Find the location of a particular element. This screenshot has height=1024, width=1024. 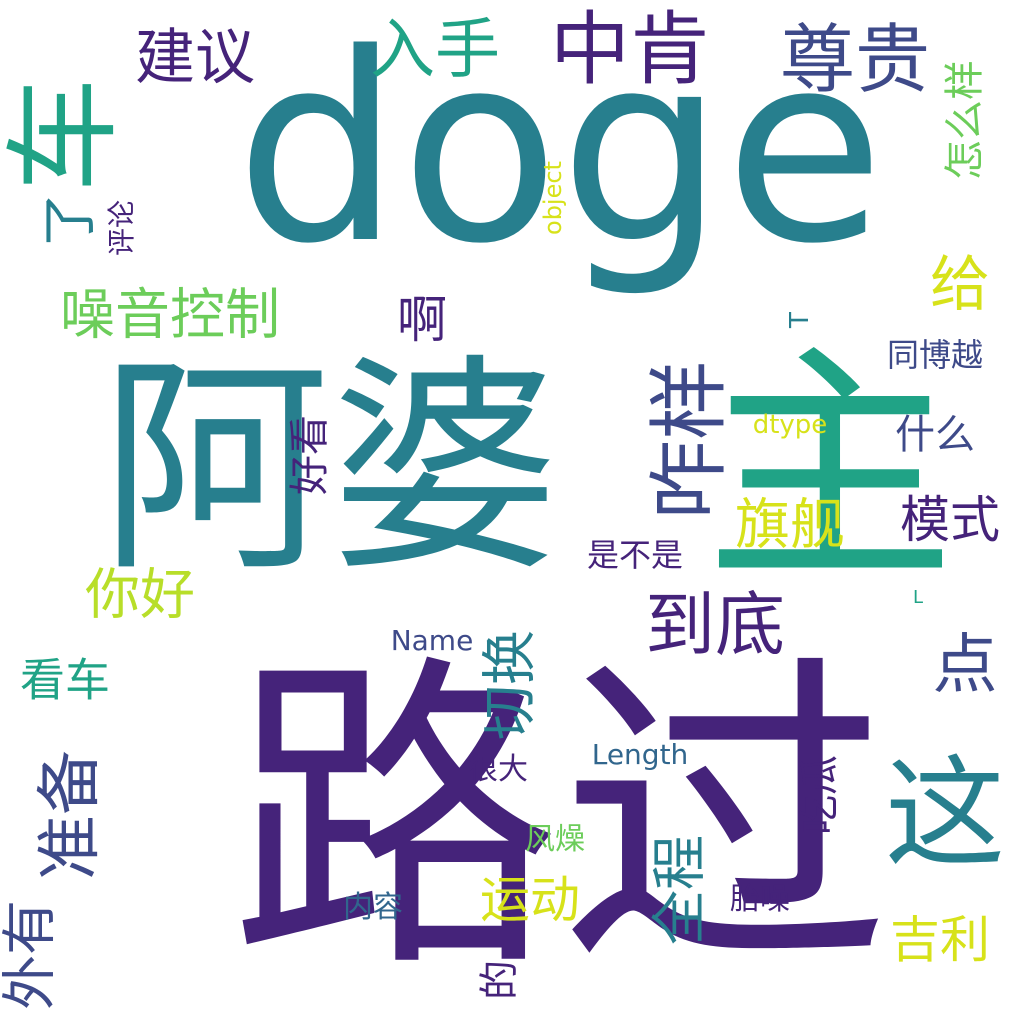

word-taizao: 胎噪 is located at coordinates (760, 899).